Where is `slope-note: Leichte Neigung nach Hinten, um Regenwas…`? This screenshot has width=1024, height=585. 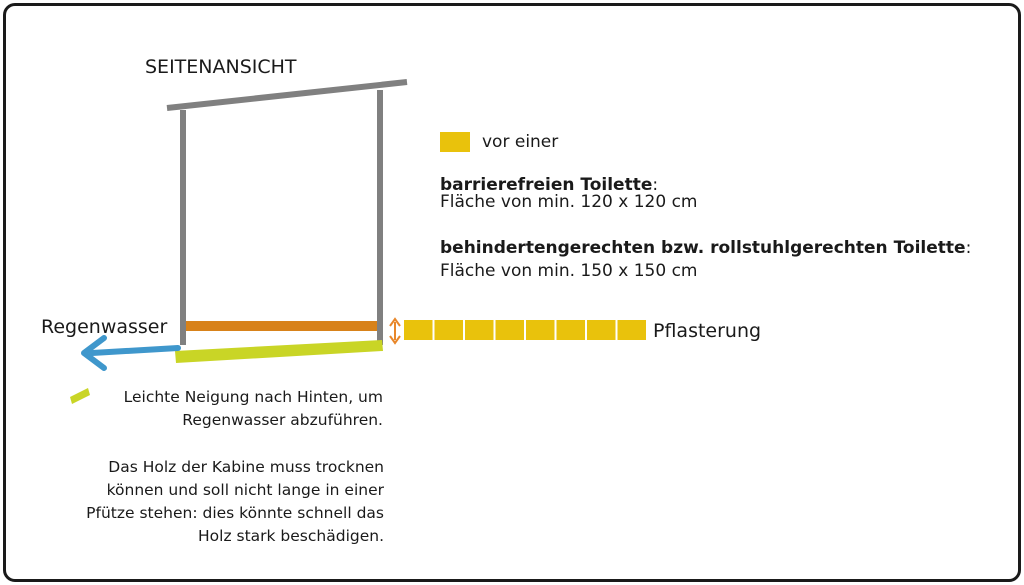
slope-note: Leichte Neigung nach Hinten, um Regenwas… is located at coordinates (253, 408).